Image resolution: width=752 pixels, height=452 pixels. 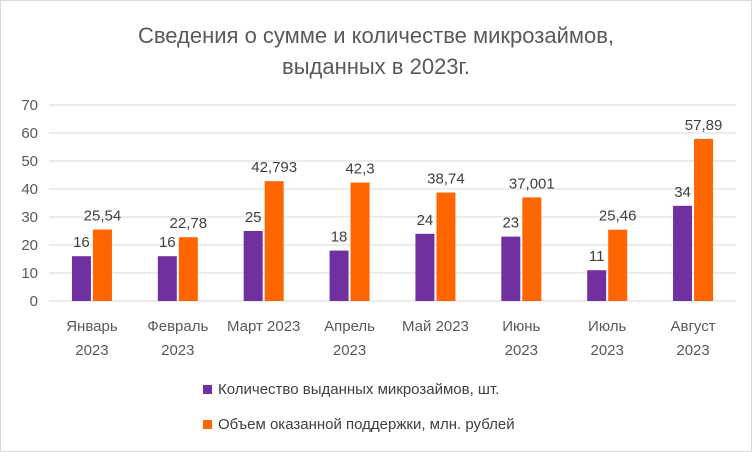 I want to click on data-label: 38,74, so click(x=446, y=179).